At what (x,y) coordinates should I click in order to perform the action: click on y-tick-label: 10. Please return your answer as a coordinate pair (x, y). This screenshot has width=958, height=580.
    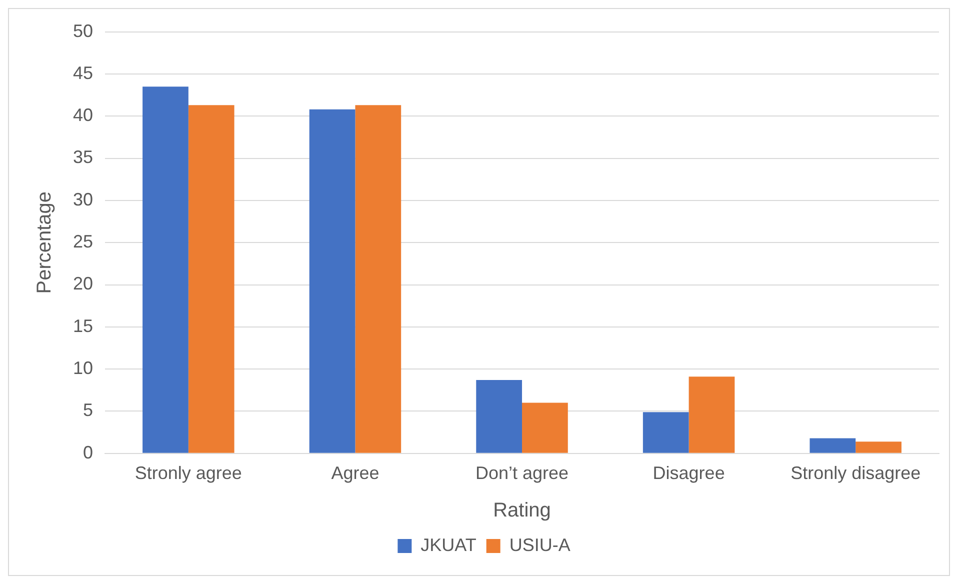
    Looking at the image, I should click on (83, 368).